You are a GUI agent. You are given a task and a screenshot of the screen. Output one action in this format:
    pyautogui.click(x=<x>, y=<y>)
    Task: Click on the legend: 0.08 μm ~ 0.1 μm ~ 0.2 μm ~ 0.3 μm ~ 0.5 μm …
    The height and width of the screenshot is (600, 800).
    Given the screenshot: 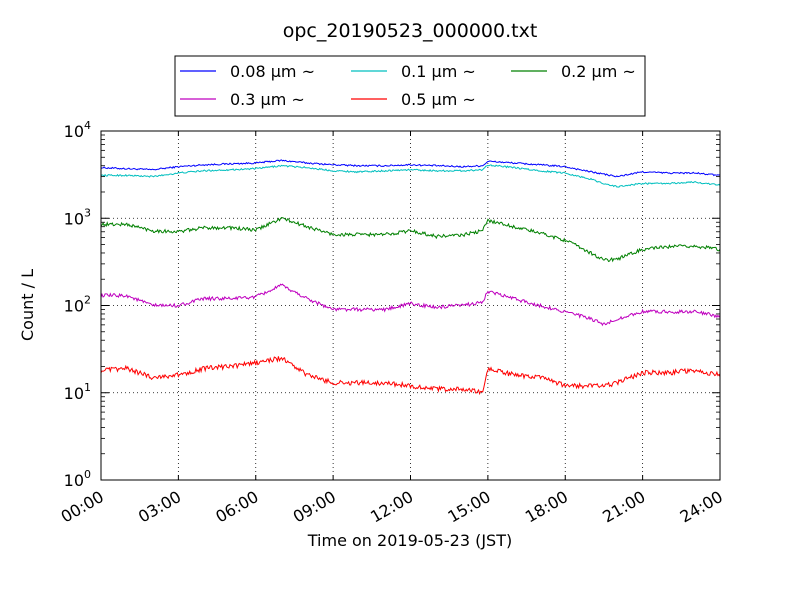 What is the action you would take?
    pyautogui.click(x=410, y=86)
    